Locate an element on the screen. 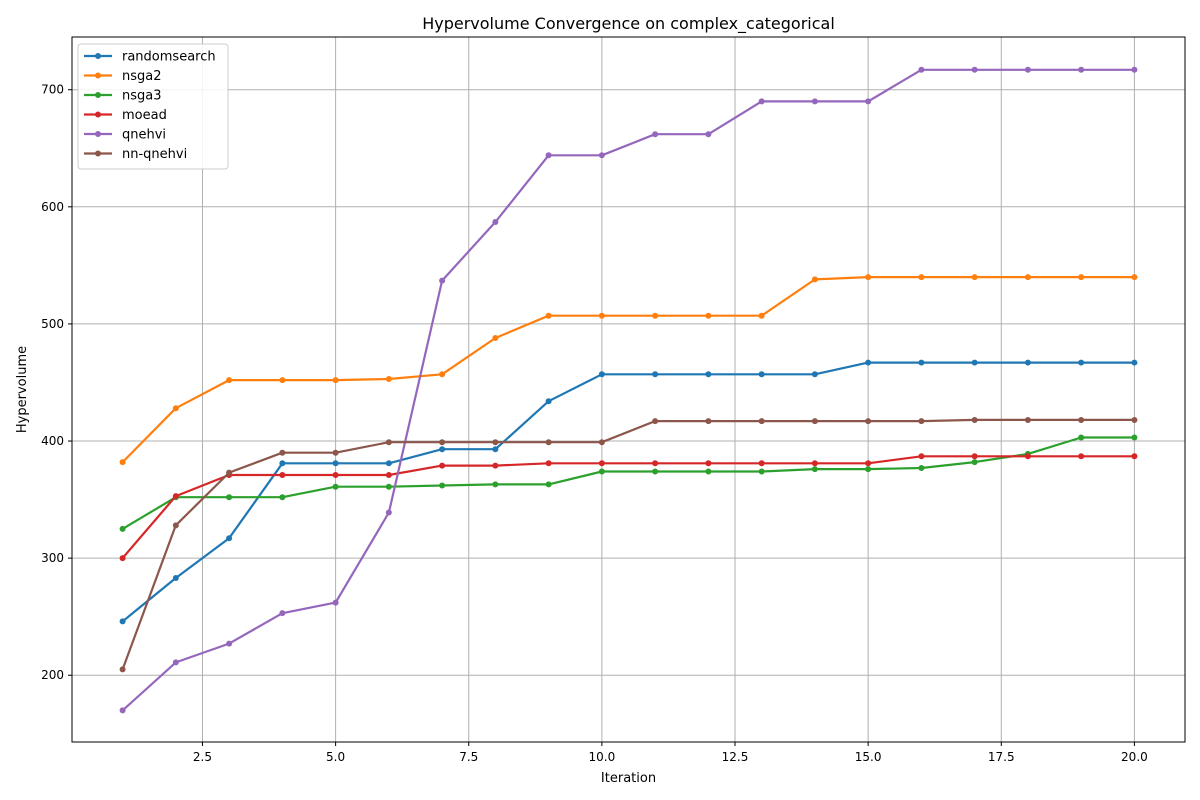 This screenshot has height=800, width=1200. legend-label: nn-qnehvi is located at coordinates (154, 154).